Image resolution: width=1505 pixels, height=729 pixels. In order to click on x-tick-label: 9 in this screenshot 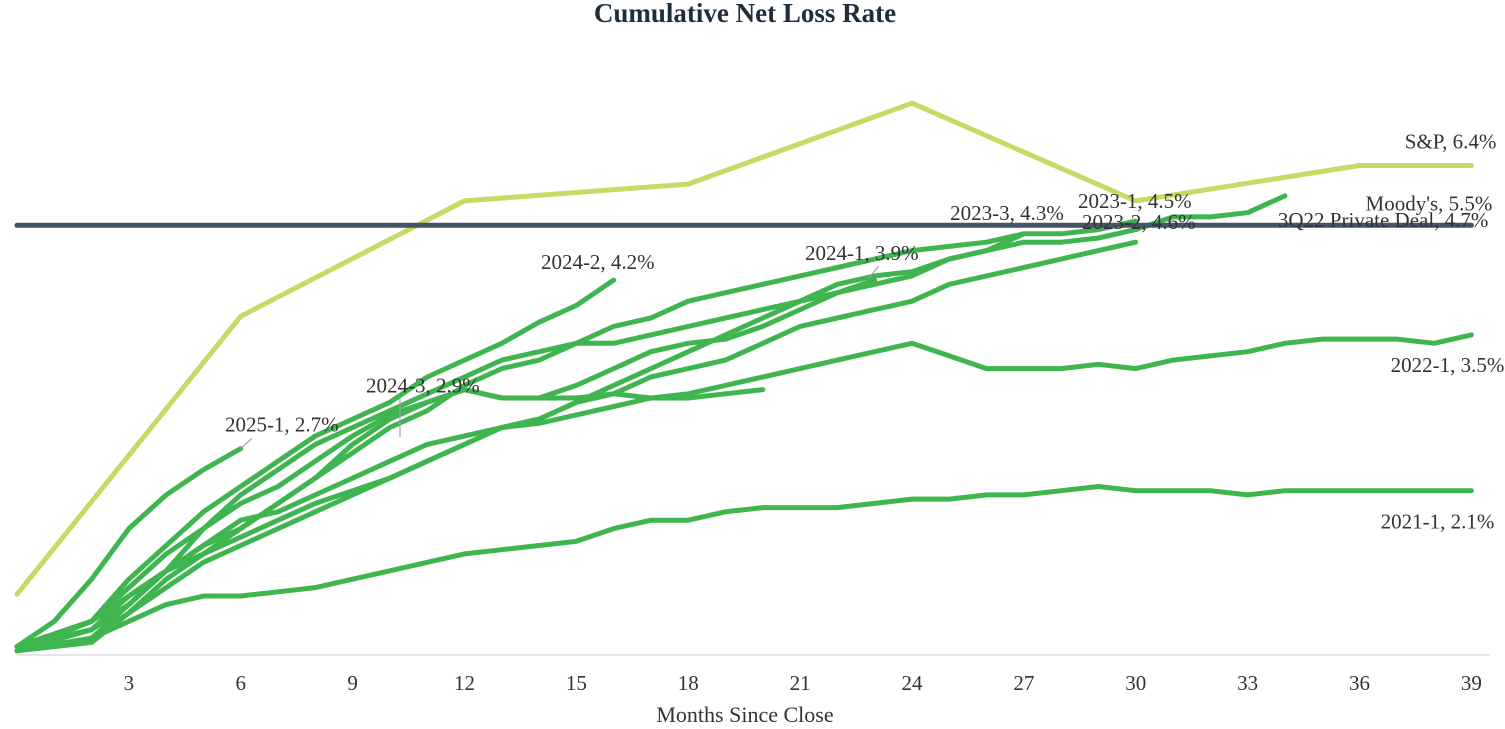, I will do `click(352, 683)`.